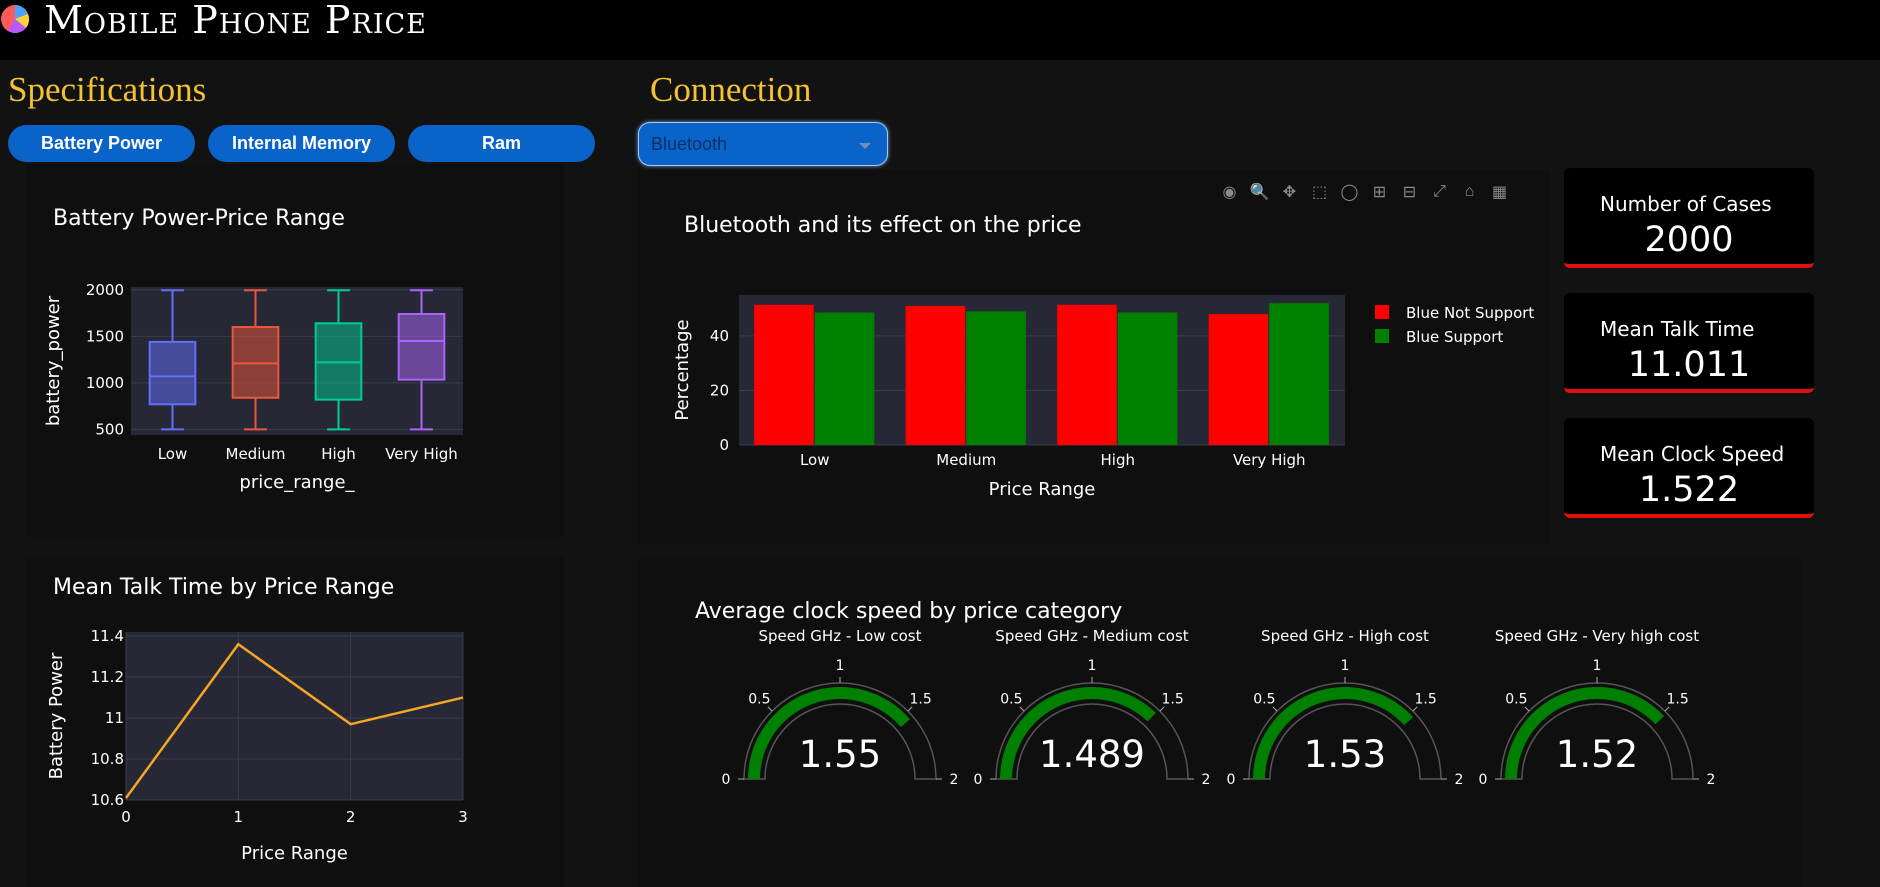  I want to click on box-select-icon: ⬚, so click(1319, 192).